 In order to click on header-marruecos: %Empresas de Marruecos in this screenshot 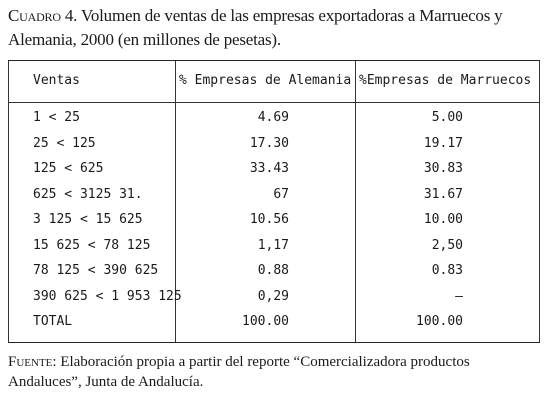, I will do `click(445, 80)`.